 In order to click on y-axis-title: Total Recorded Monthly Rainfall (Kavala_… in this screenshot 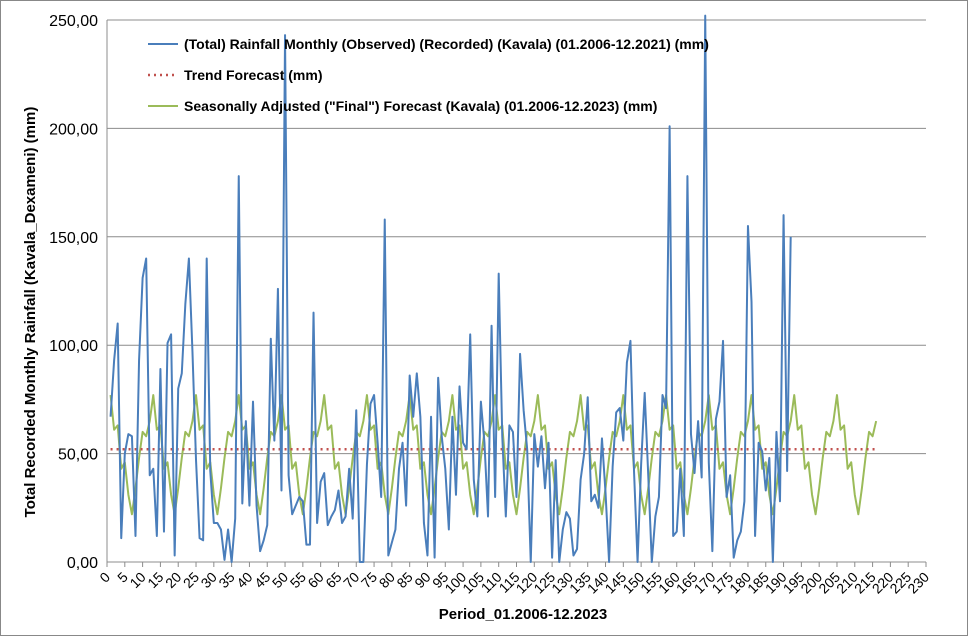, I will do `click(30, 312)`.